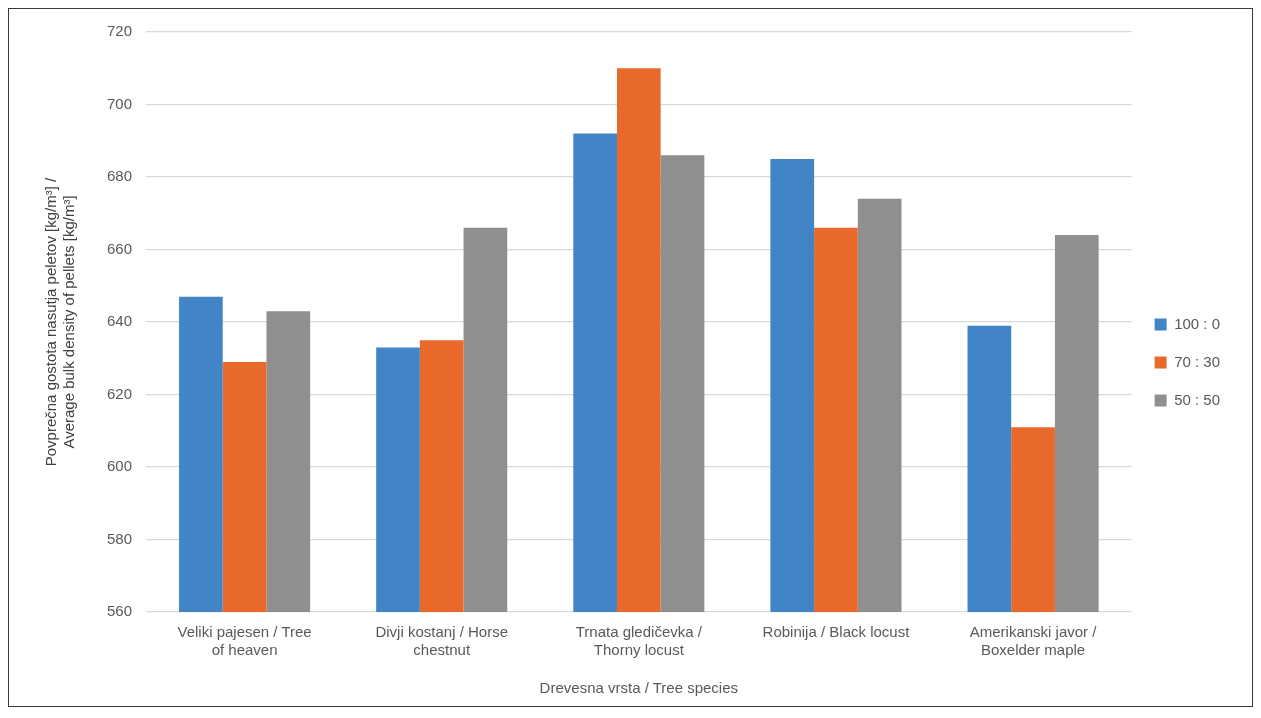 The height and width of the screenshot is (718, 1261). I want to click on x-tick-label: Robinija / Black locust, so click(836, 632).